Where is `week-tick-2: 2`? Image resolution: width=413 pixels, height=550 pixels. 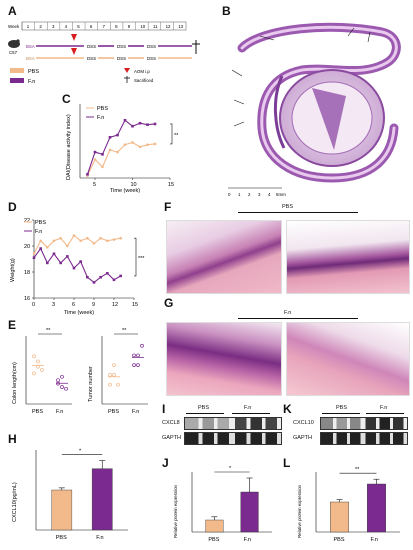 week-tick-2: 2 is located at coordinates (40, 26).